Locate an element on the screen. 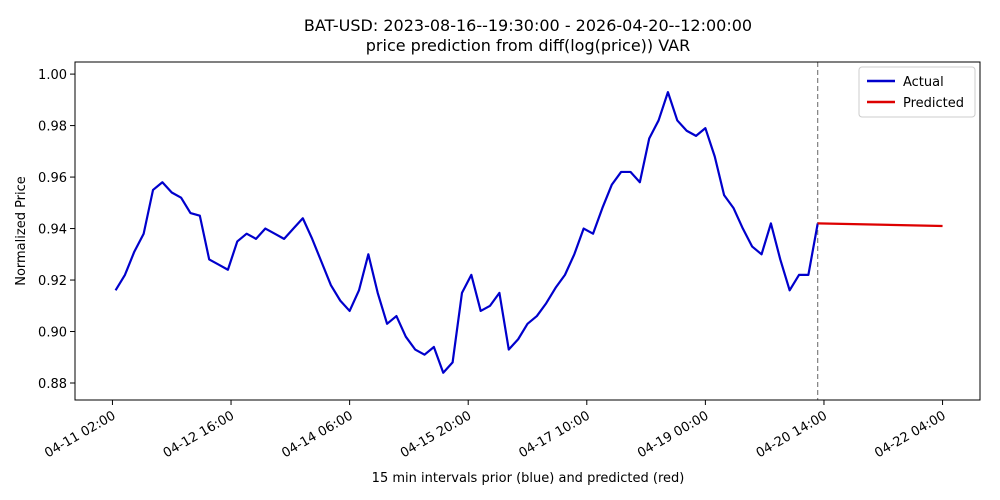 The width and height of the screenshot is (1000, 500). y-tick-label: 0.90 is located at coordinates (52, 333).